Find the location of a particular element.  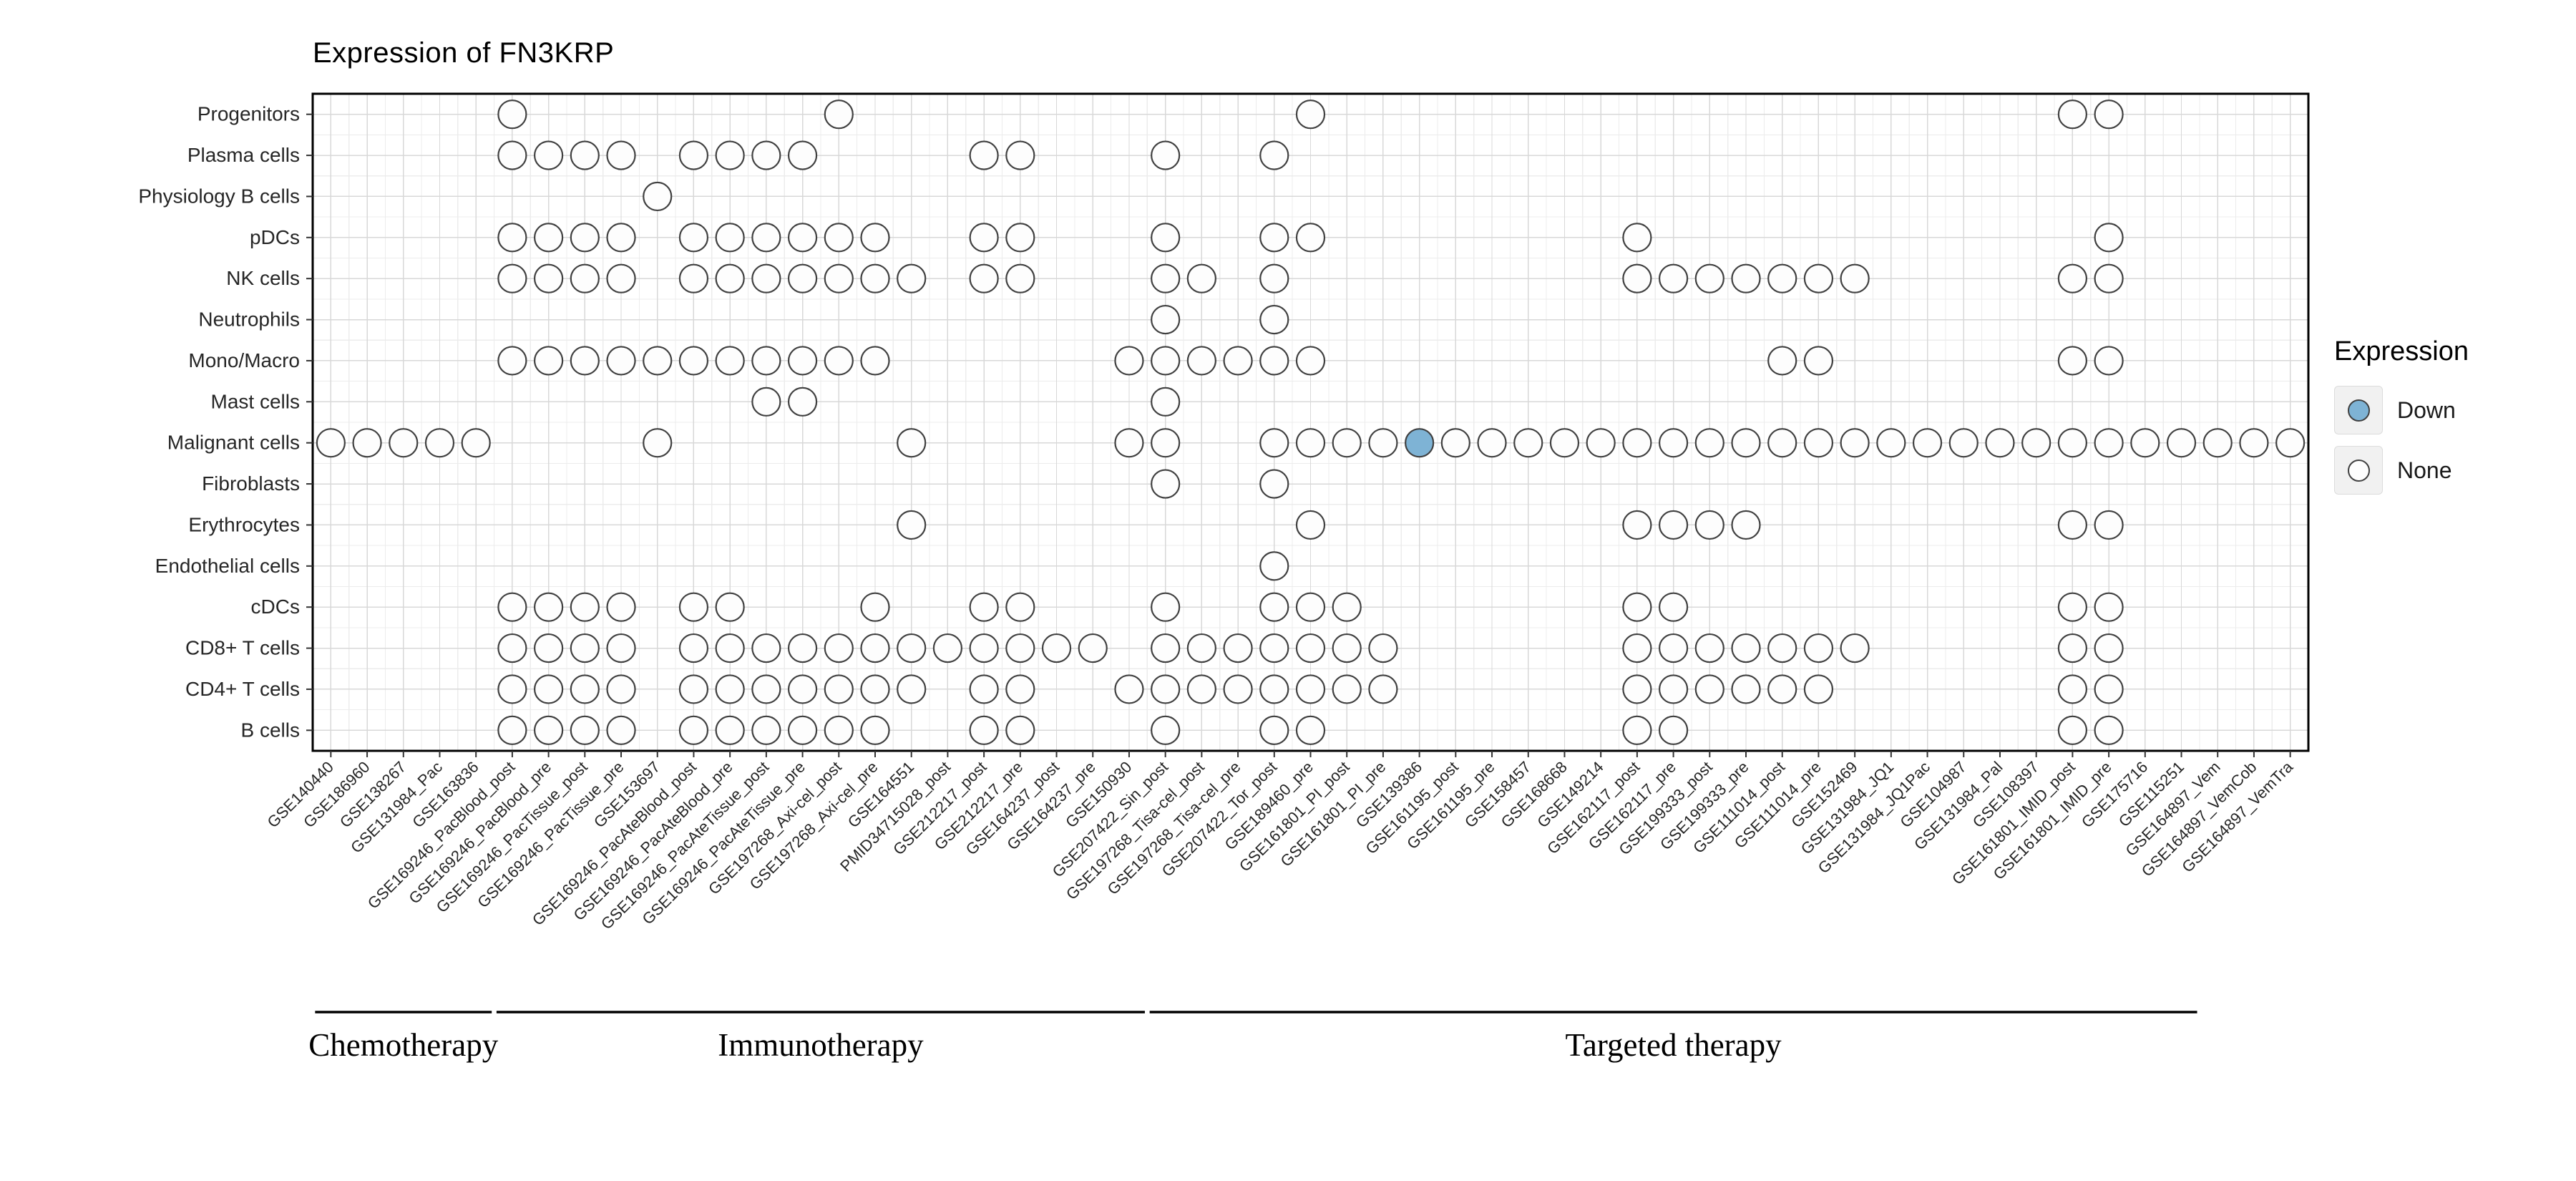

y-axis-label: cDCs is located at coordinates (275, 607).